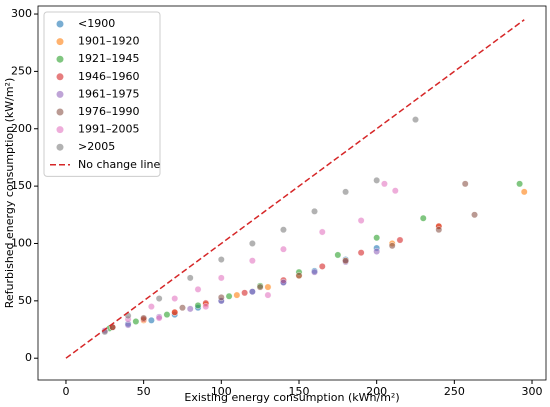 The height and width of the screenshot is (407, 550). What do you see at coordinates (119, 164) in the screenshot?
I see `legend-label: No change line` at bounding box center [119, 164].